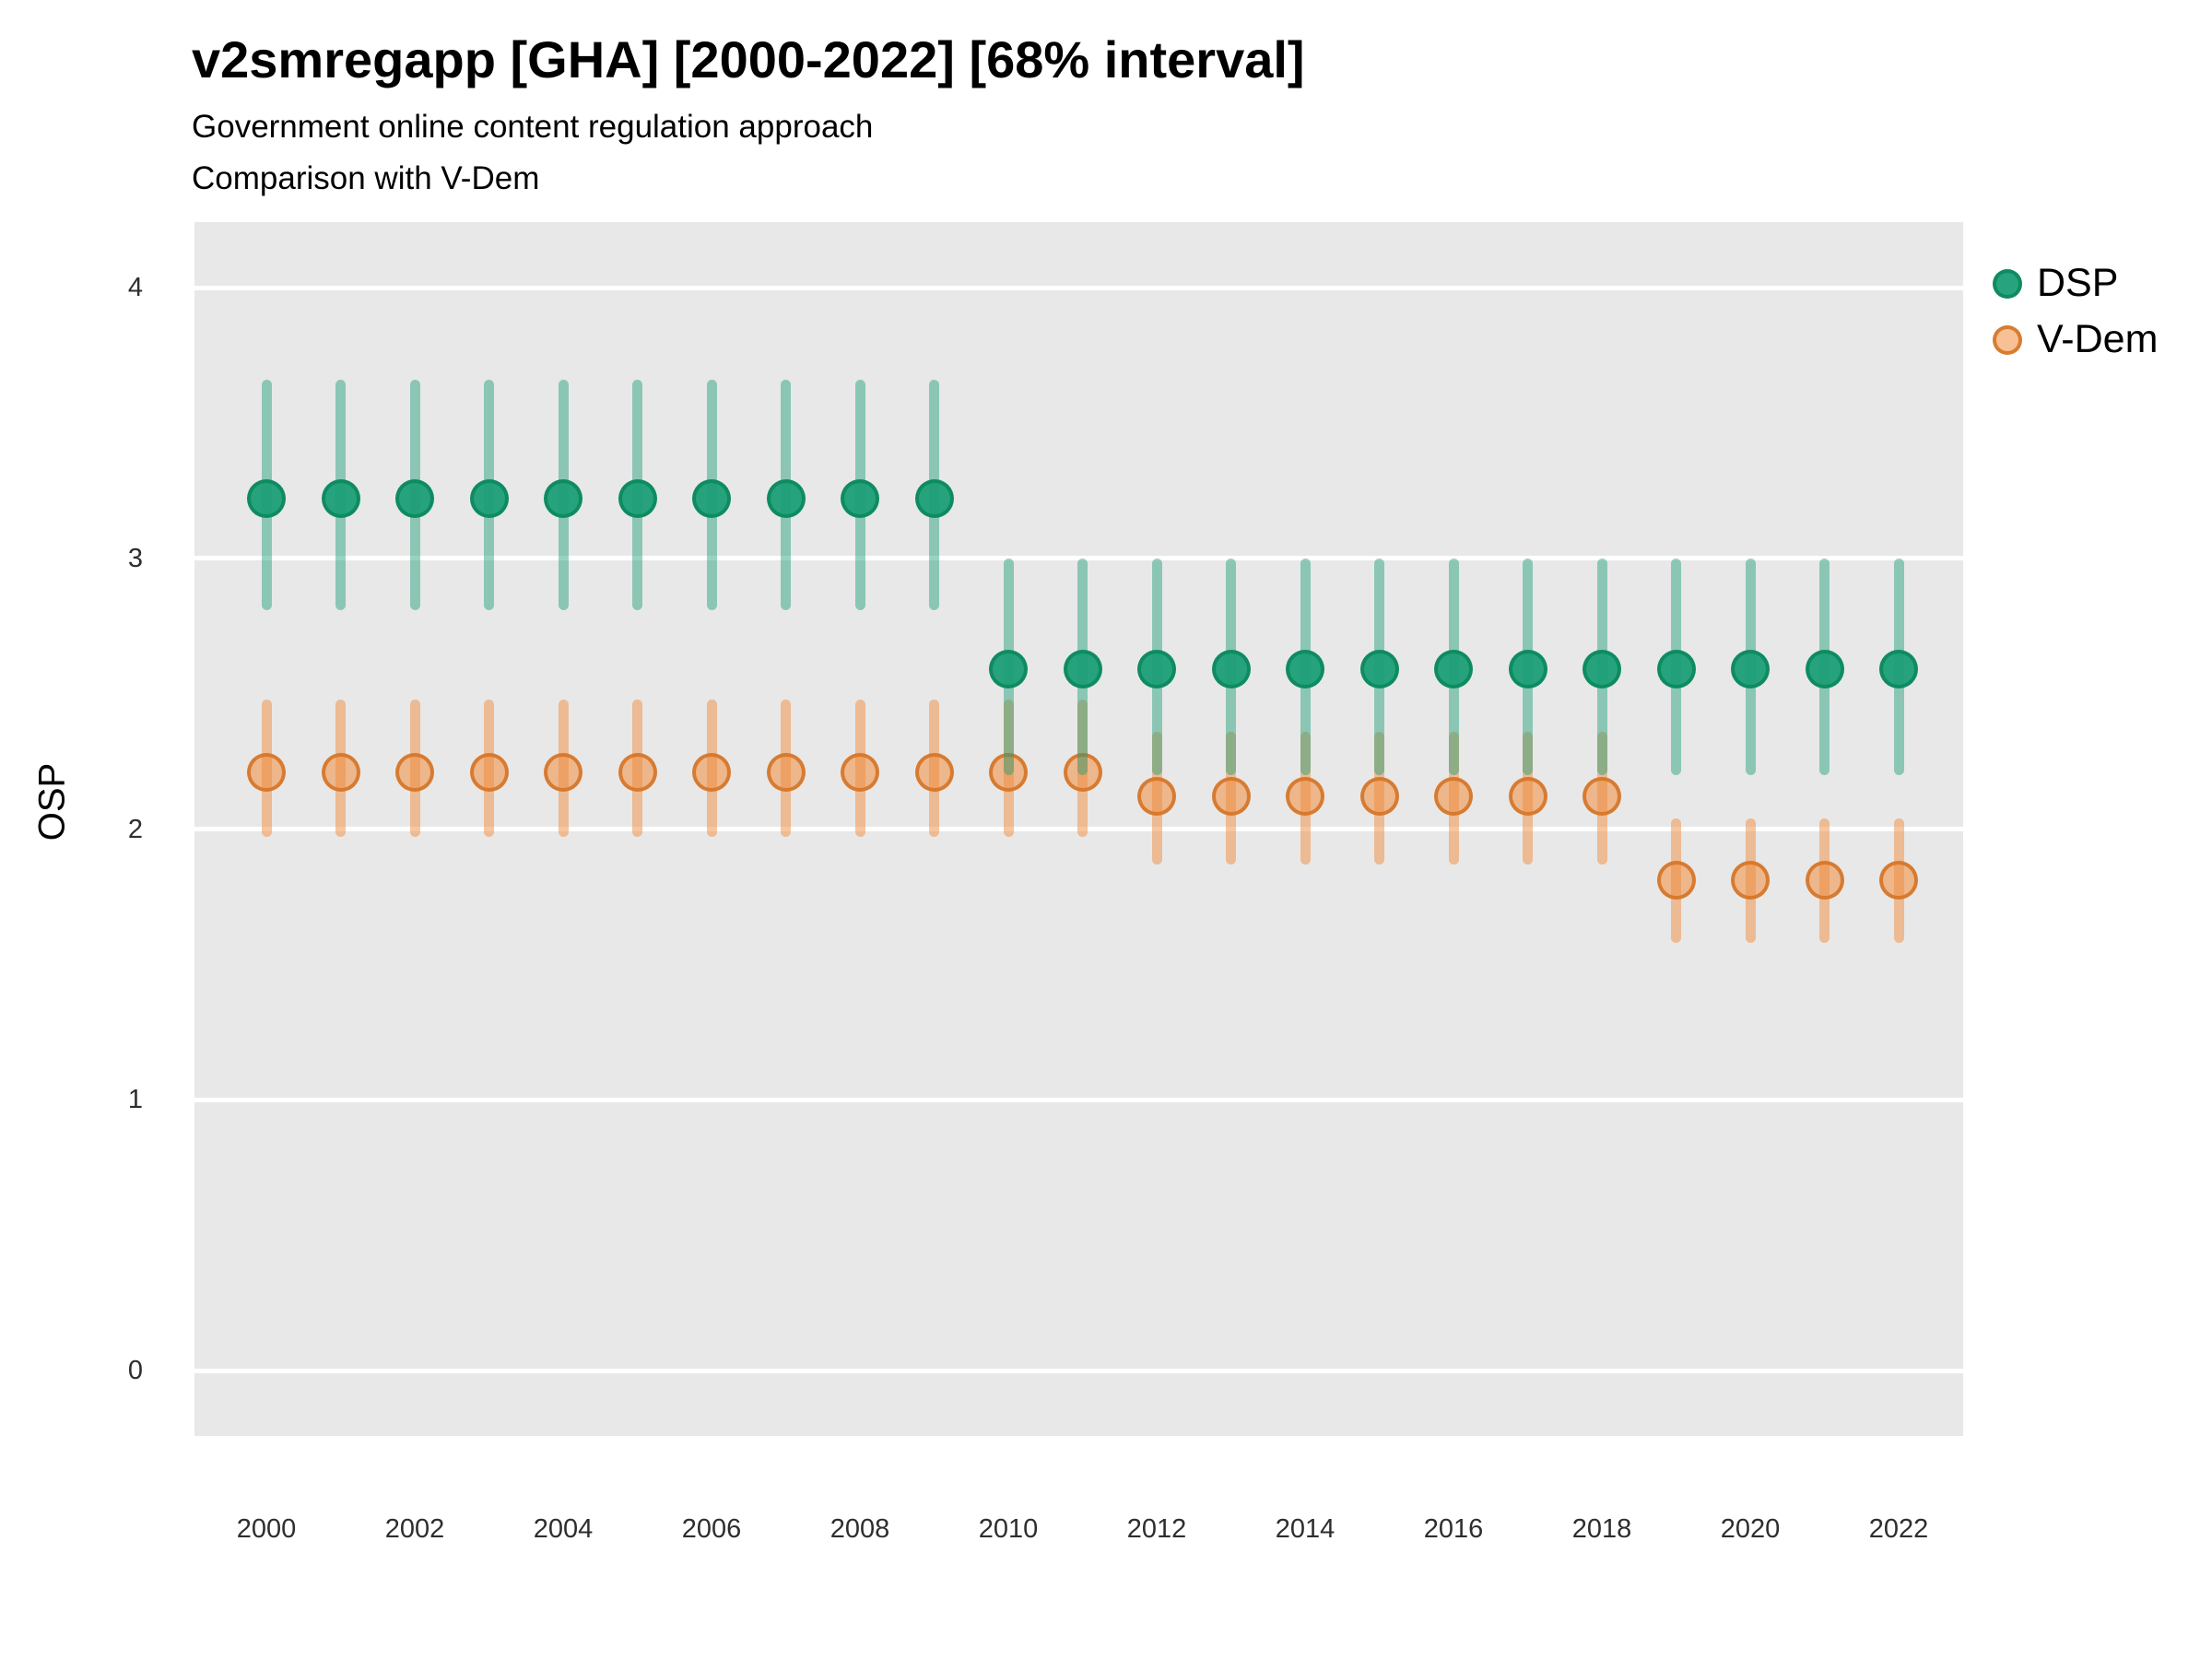 This screenshot has height=1659, width=2212. I want to click on legend-item-dsp: DSP, so click(2055, 283).